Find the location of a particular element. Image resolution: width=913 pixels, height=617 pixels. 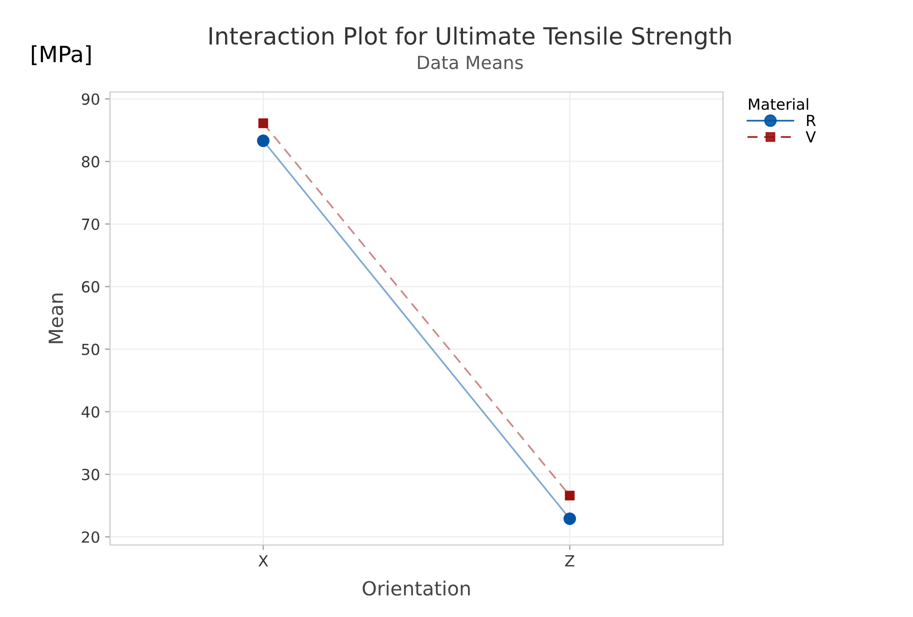

text: [MPa] is located at coordinates (61, 55).